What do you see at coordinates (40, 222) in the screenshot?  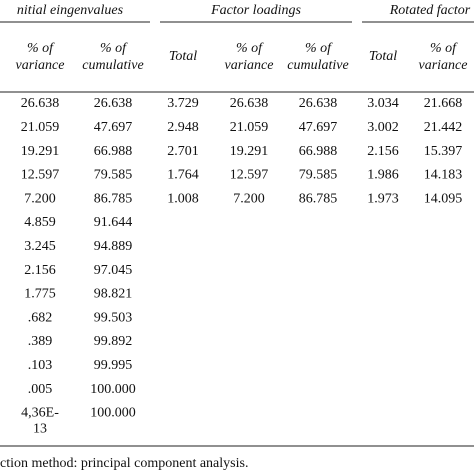 I see `cell: 4.859` at bounding box center [40, 222].